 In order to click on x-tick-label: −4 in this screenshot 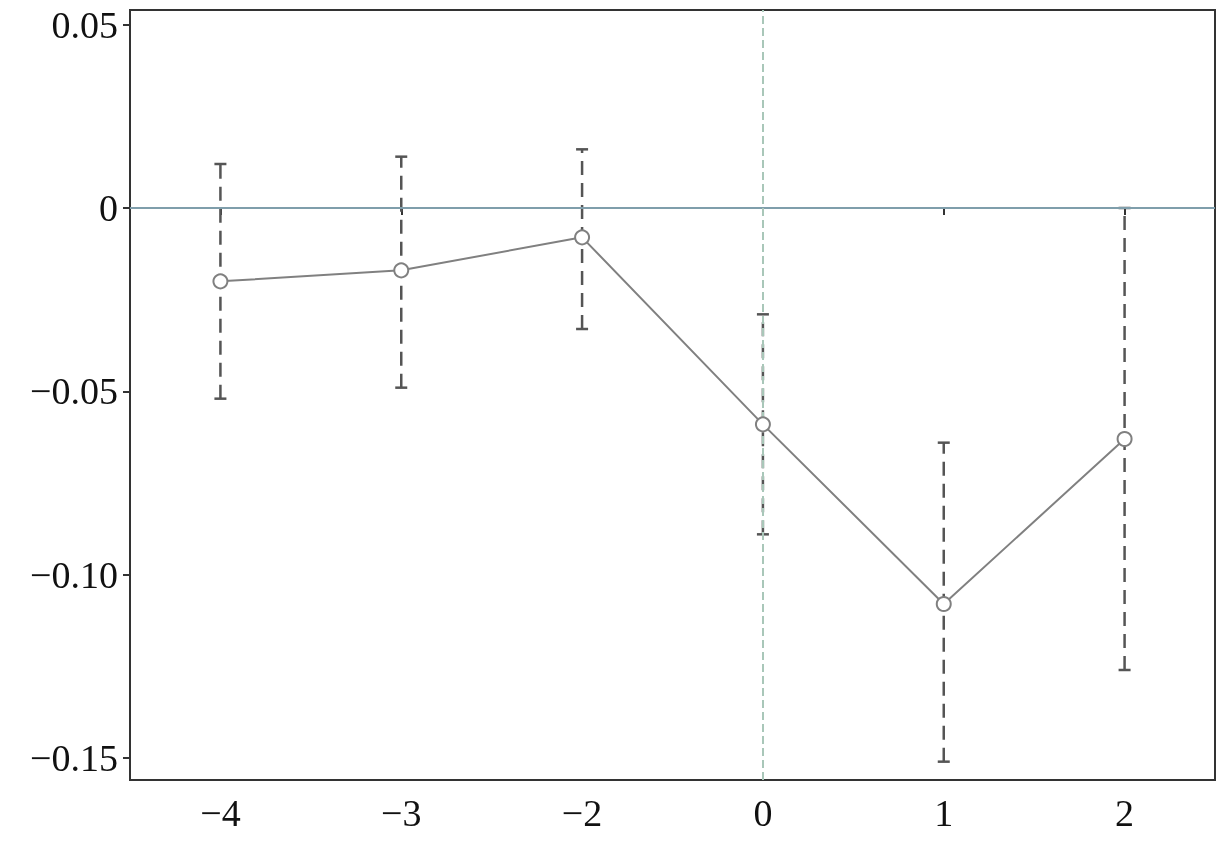, I will do `click(220, 813)`.